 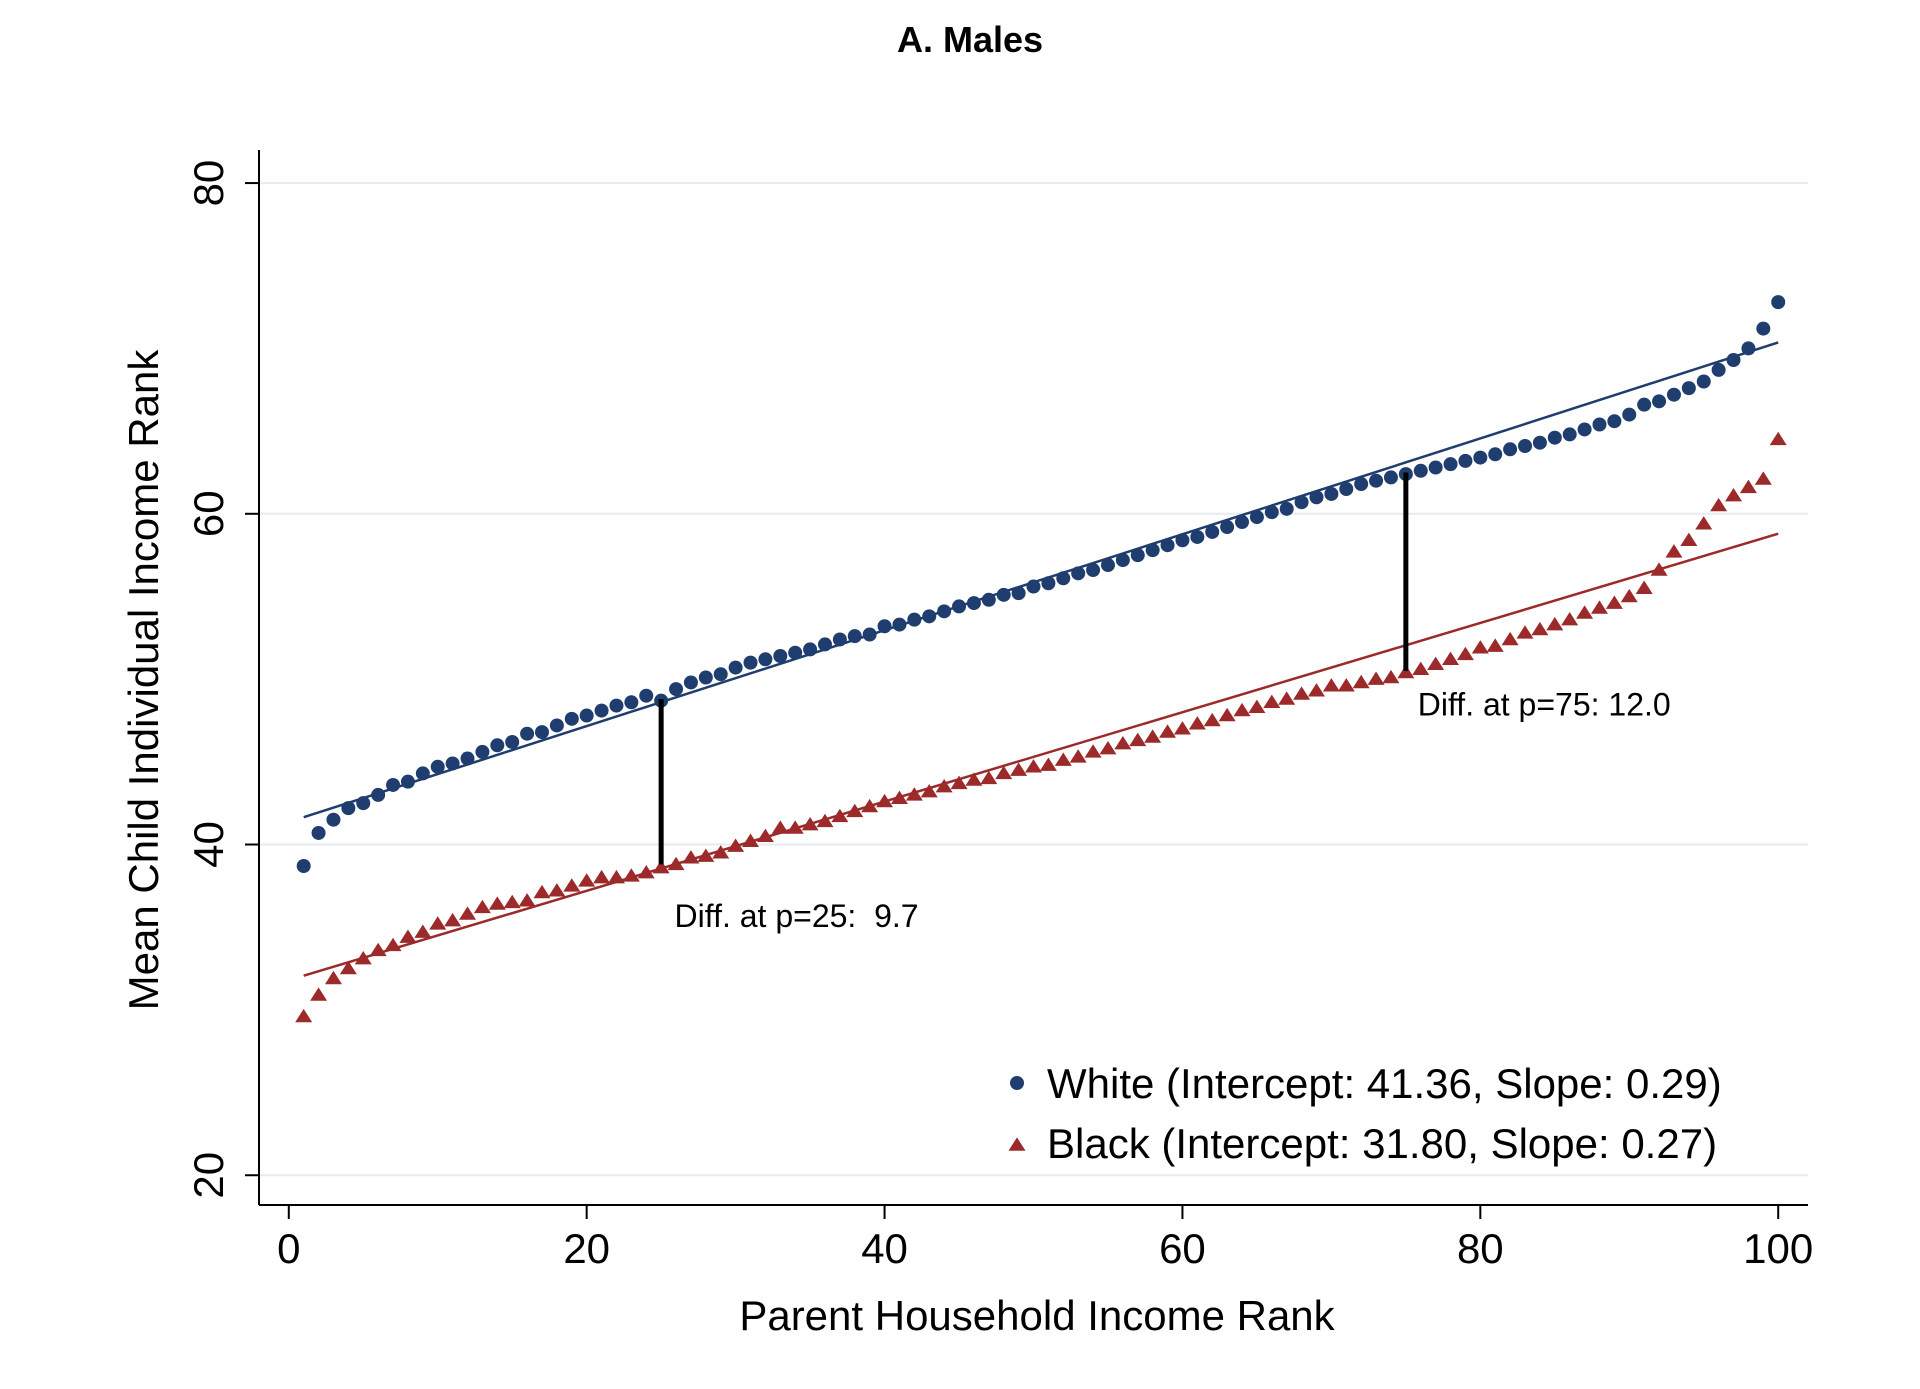 I want to click on chart-title: A. Males, so click(x=970, y=39).